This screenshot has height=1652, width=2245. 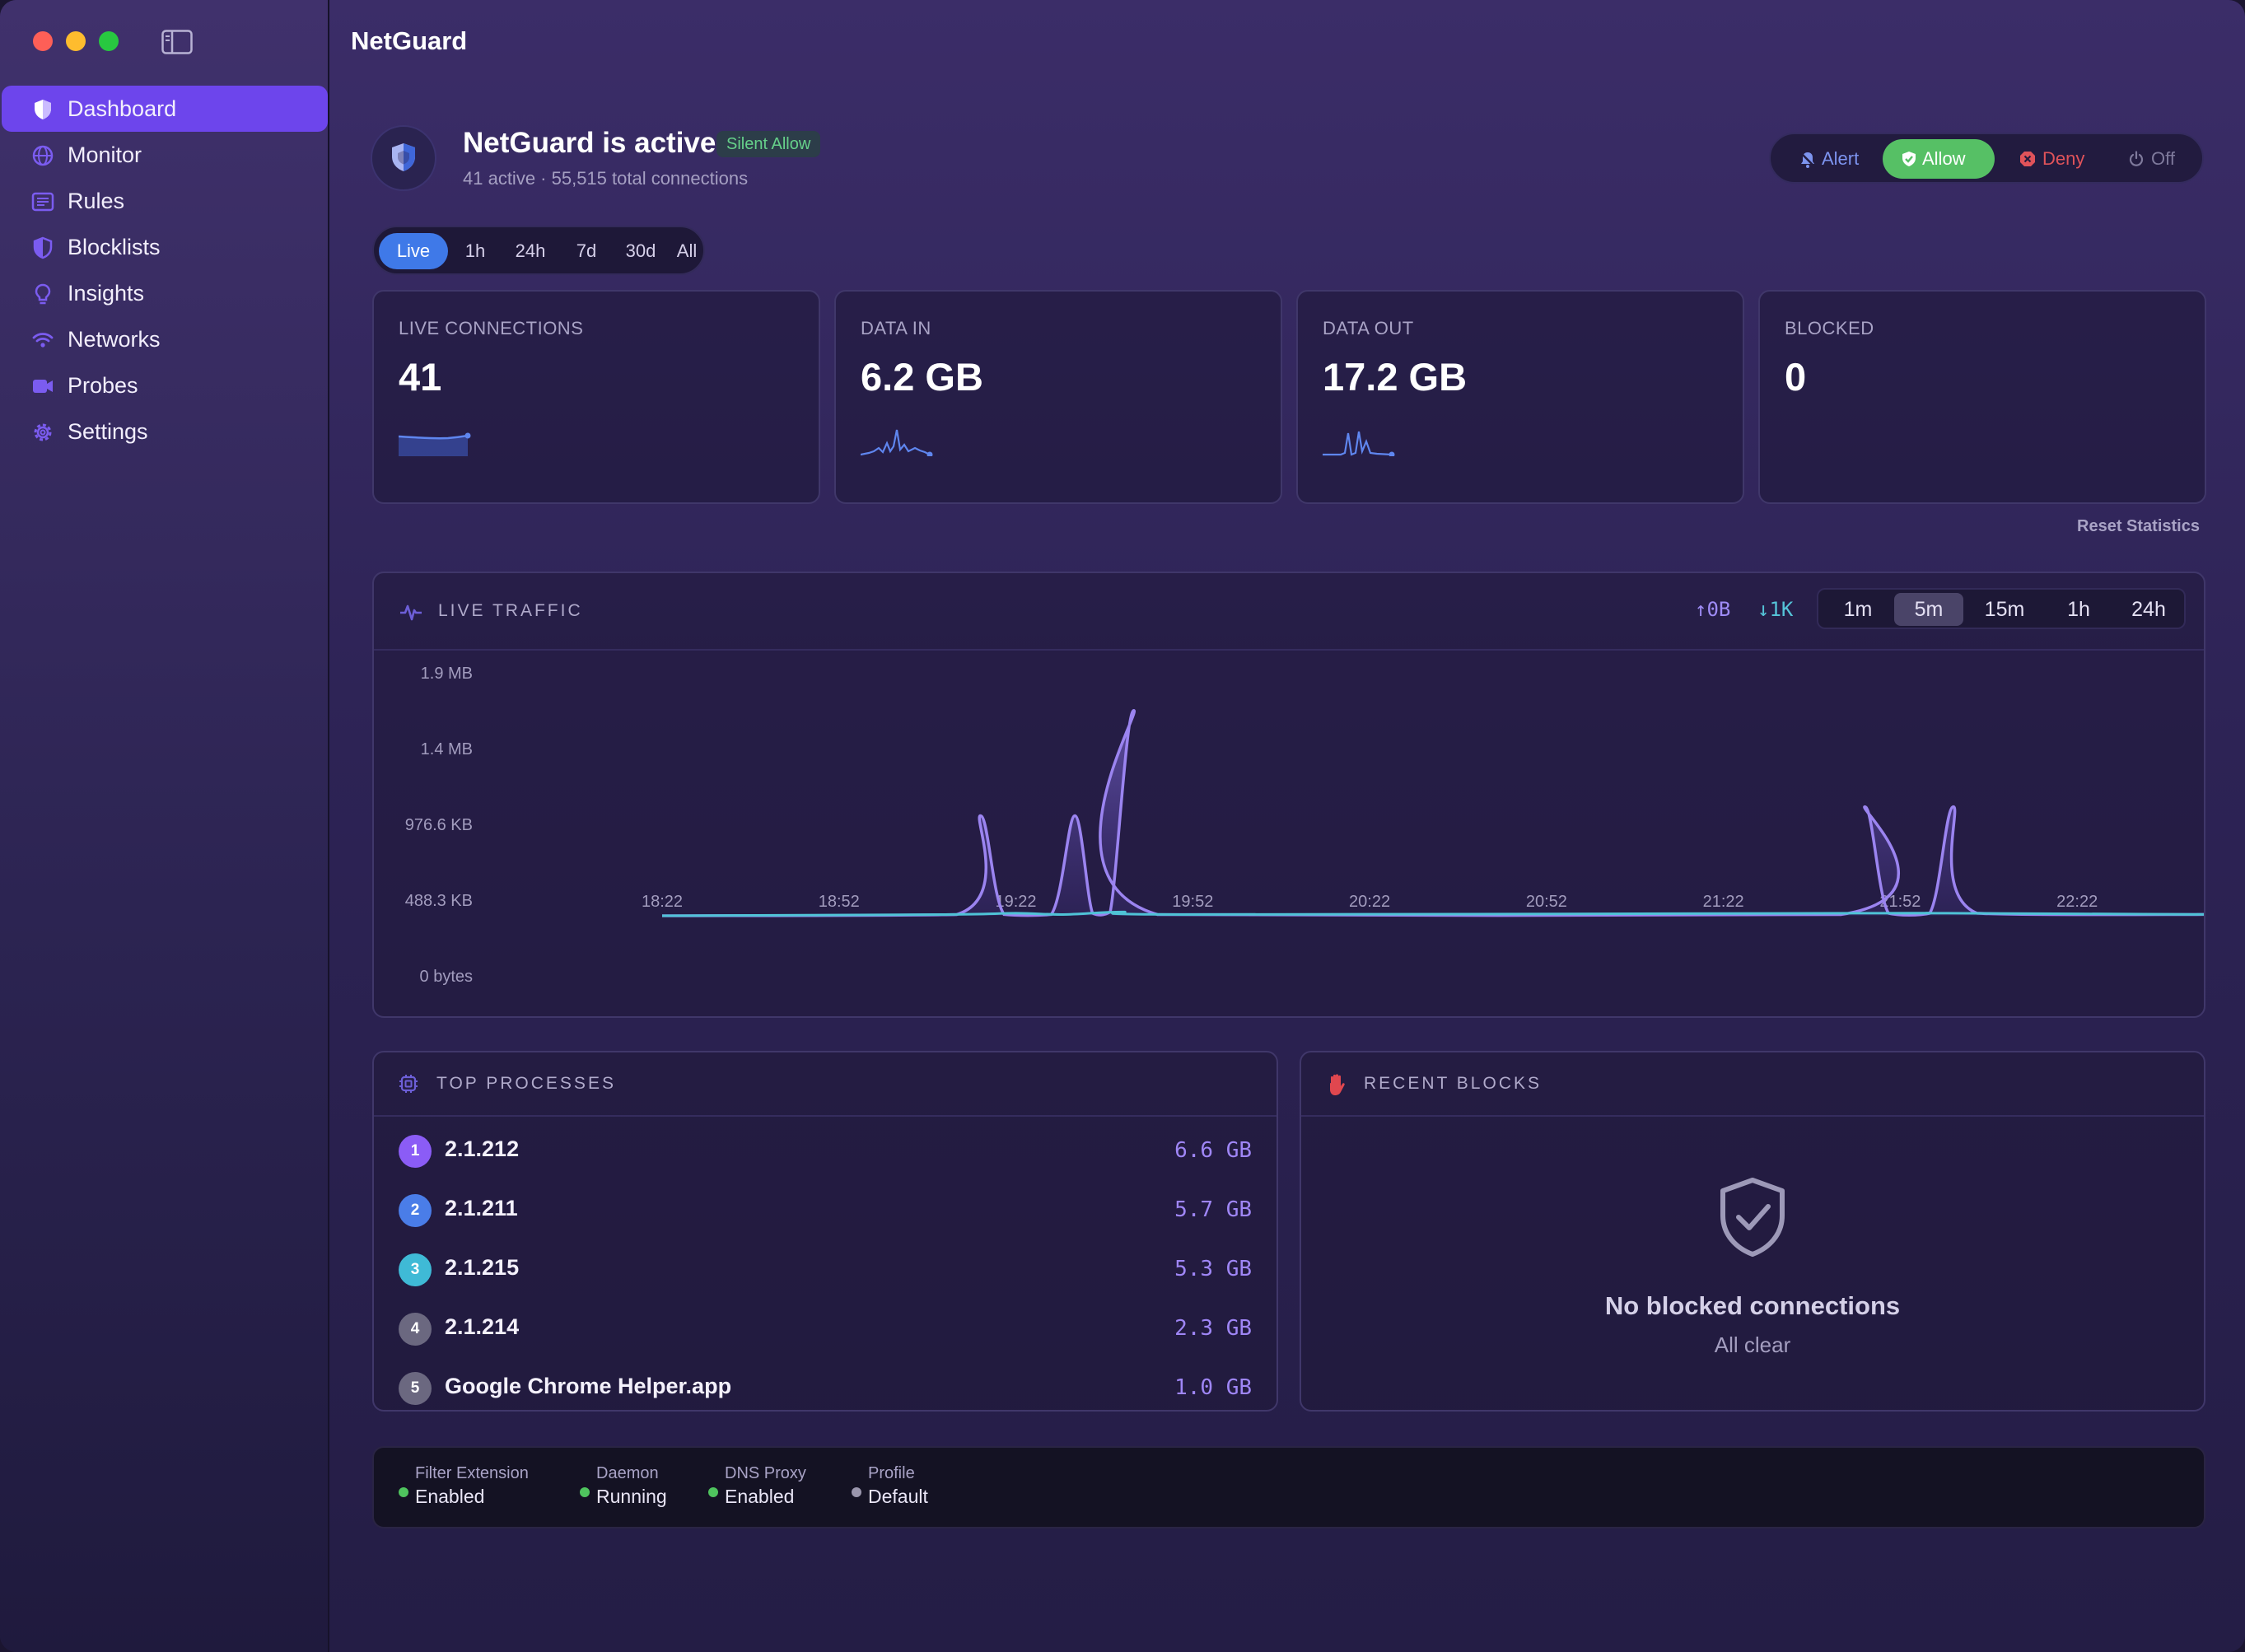 I want to click on window-tab-15m: 15m, so click(x=2004, y=609).